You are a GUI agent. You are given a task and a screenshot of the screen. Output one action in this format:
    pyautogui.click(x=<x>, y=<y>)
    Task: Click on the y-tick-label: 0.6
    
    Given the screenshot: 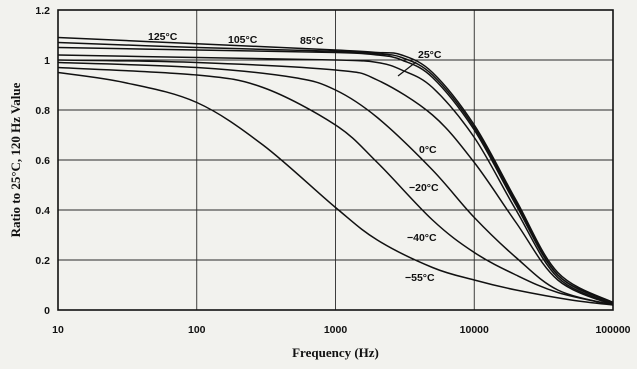 What is the action you would take?
    pyautogui.click(x=42, y=161)
    